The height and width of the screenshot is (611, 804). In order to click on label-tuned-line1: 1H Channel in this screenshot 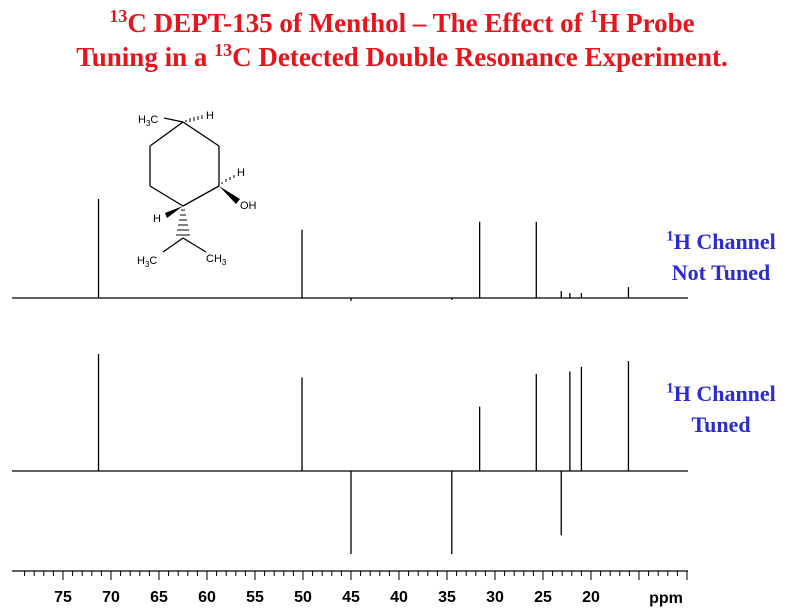, I will do `click(720, 393)`.